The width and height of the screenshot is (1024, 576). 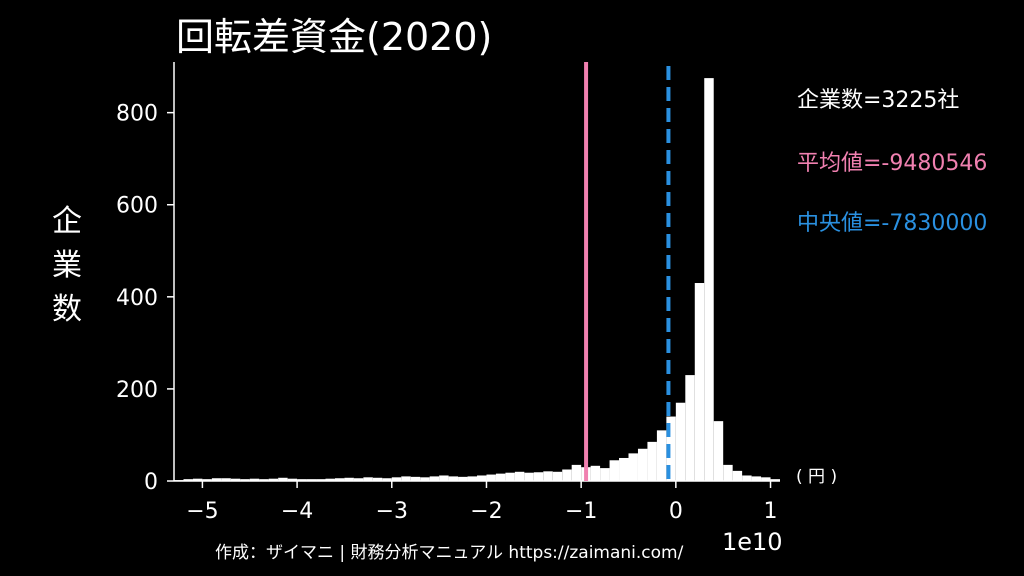 I want to click on mean-stat: 平均値=-9480546, so click(x=892, y=163).